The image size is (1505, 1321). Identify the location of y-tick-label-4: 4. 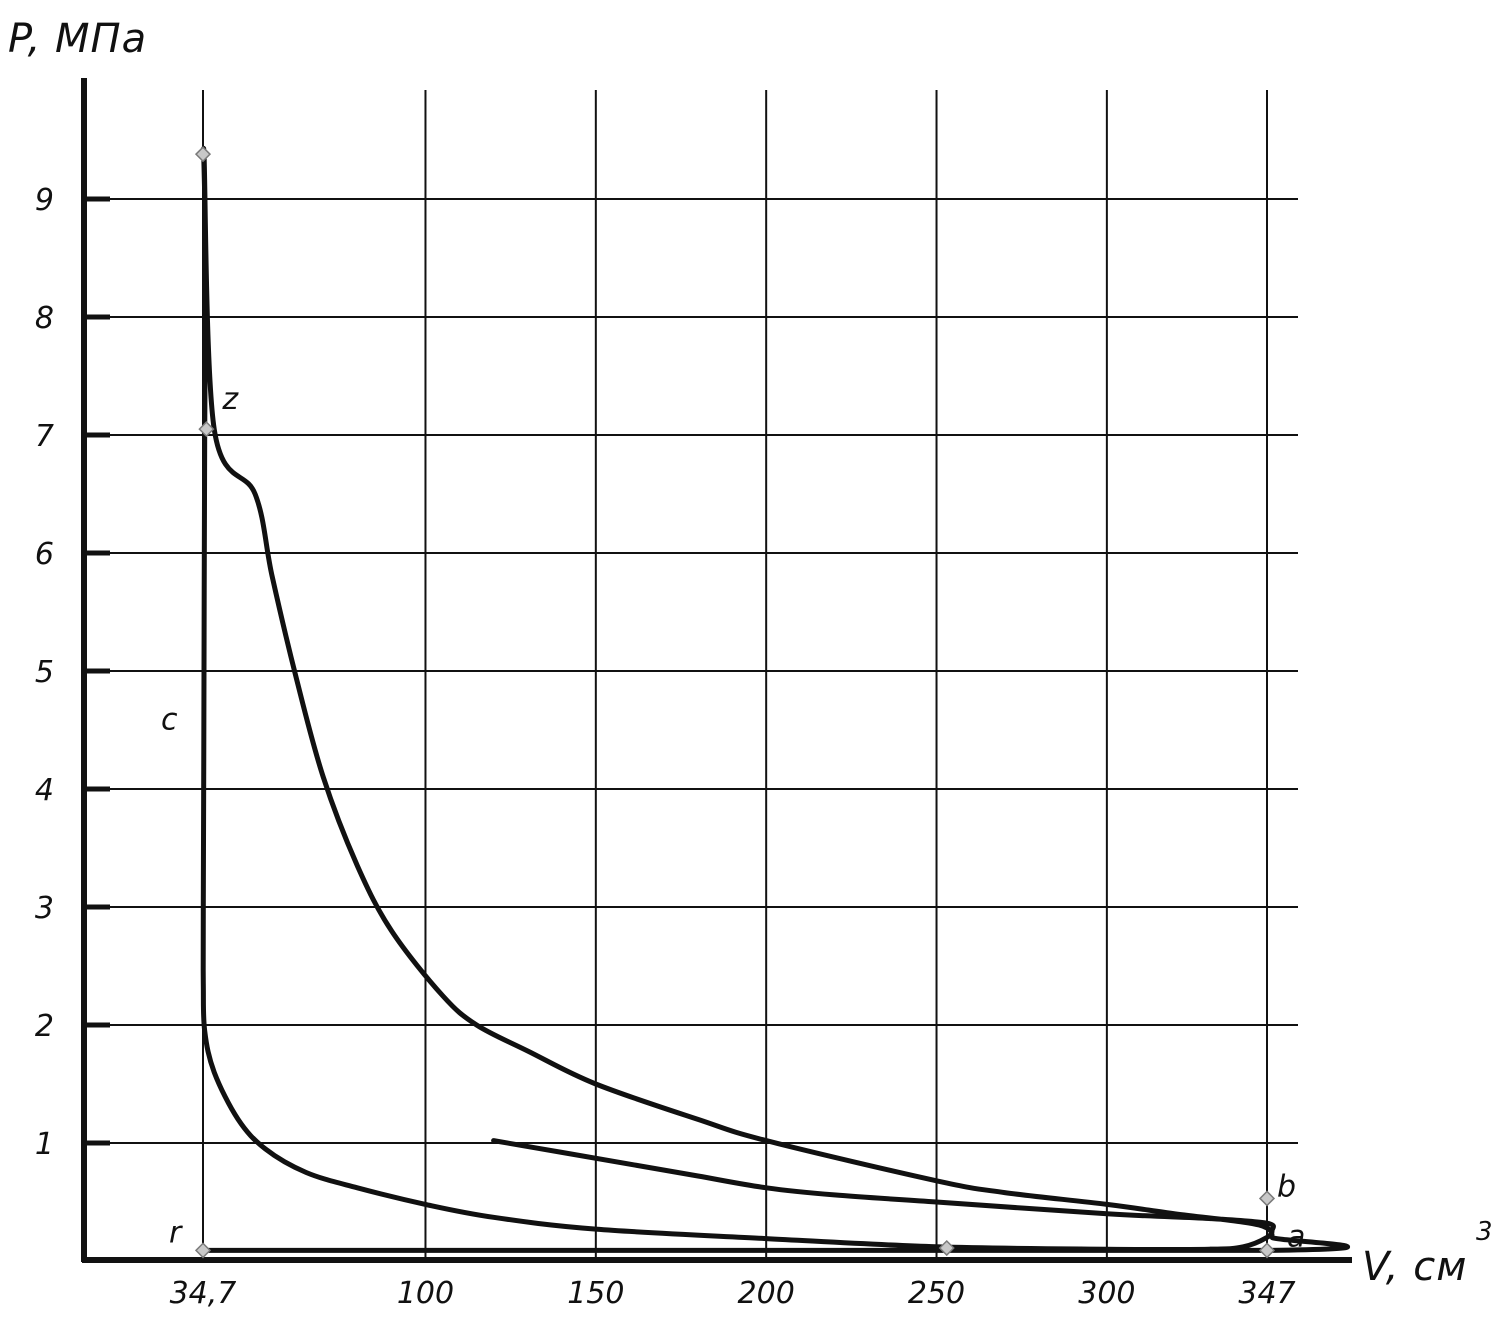
(44, 790).